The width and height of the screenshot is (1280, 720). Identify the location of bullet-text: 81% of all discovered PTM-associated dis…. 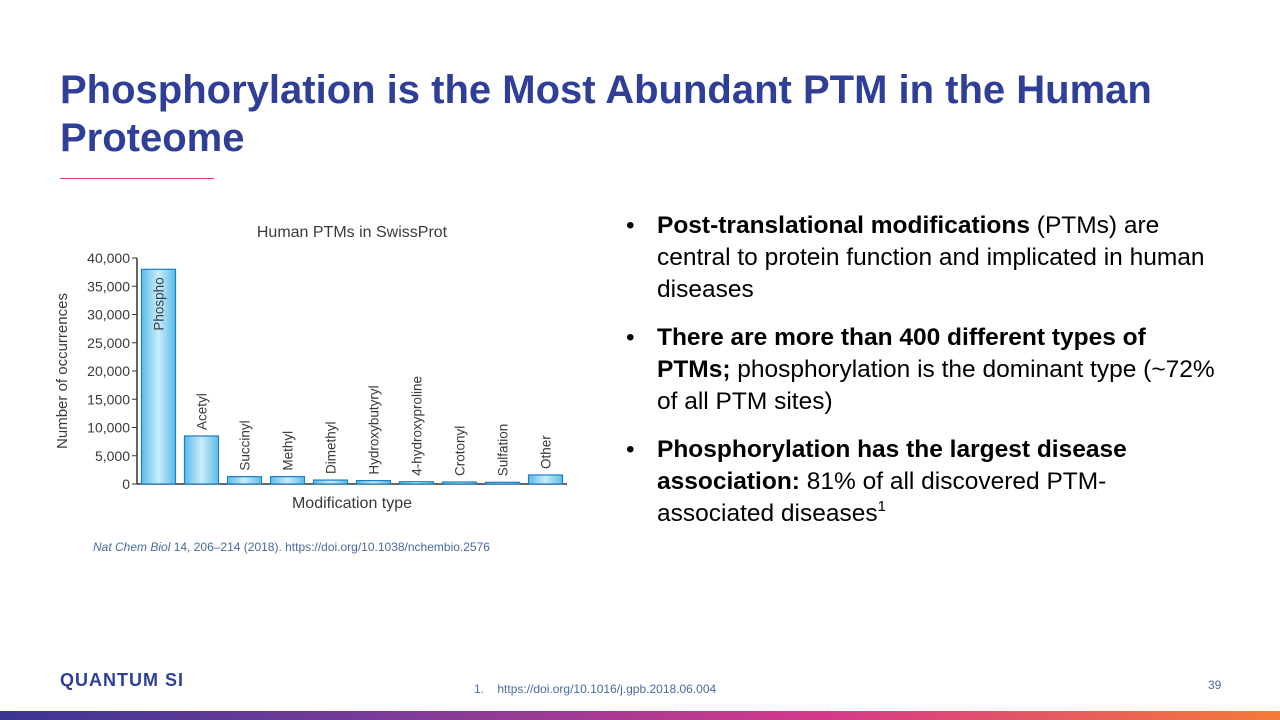
(882, 497).